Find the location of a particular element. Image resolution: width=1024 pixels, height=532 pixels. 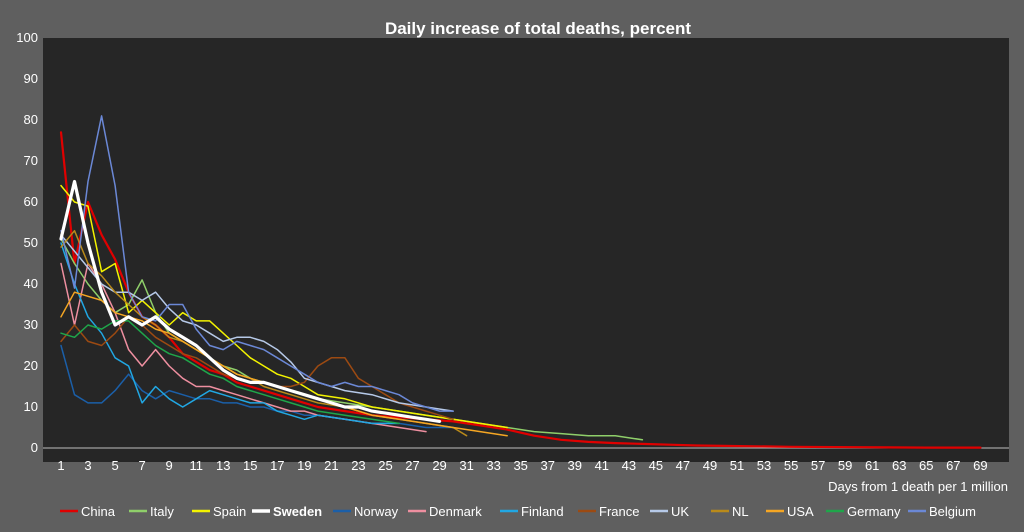

legend-label-denmark: Denmark is located at coordinates (455, 511).